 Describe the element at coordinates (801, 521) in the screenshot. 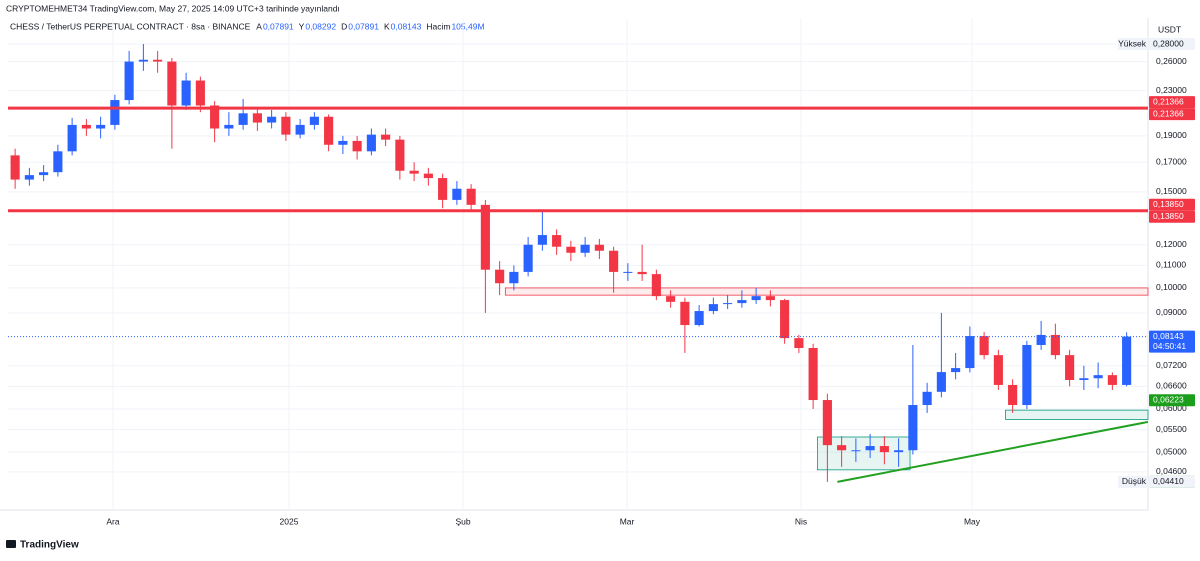

I see `x-tick-label: Nis` at that location.